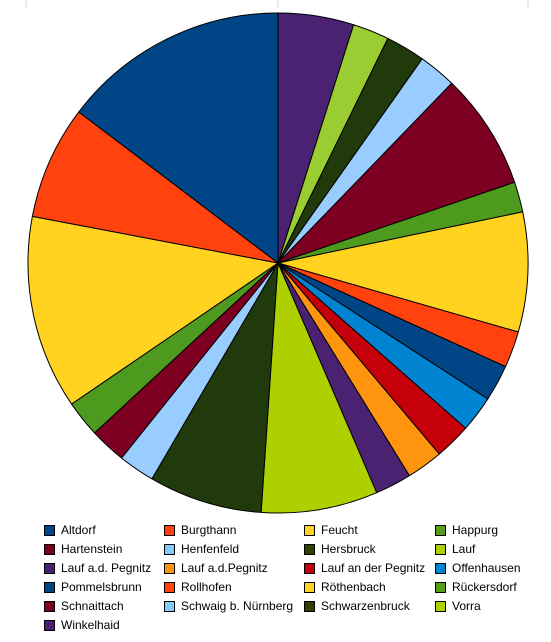  Describe the element at coordinates (486, 568) in the screenshot. I see `legend-label: Offenhausen` at that location.